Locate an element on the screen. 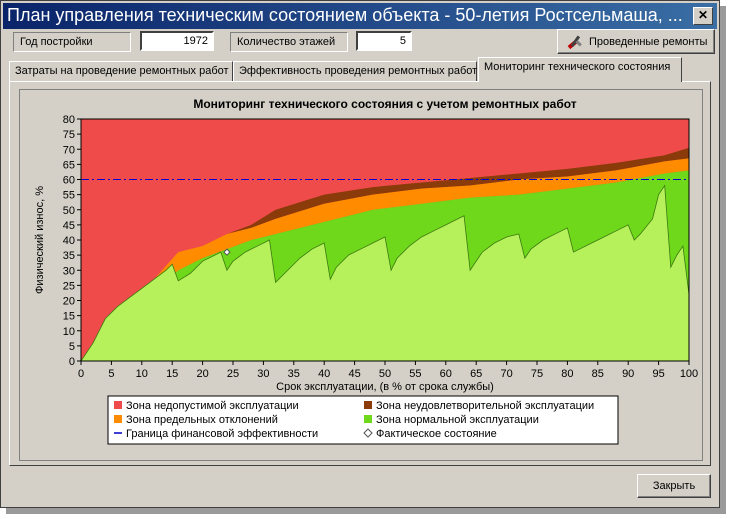  legend-label: Граница финансовой эффективности is located at coordinates (222, 434).